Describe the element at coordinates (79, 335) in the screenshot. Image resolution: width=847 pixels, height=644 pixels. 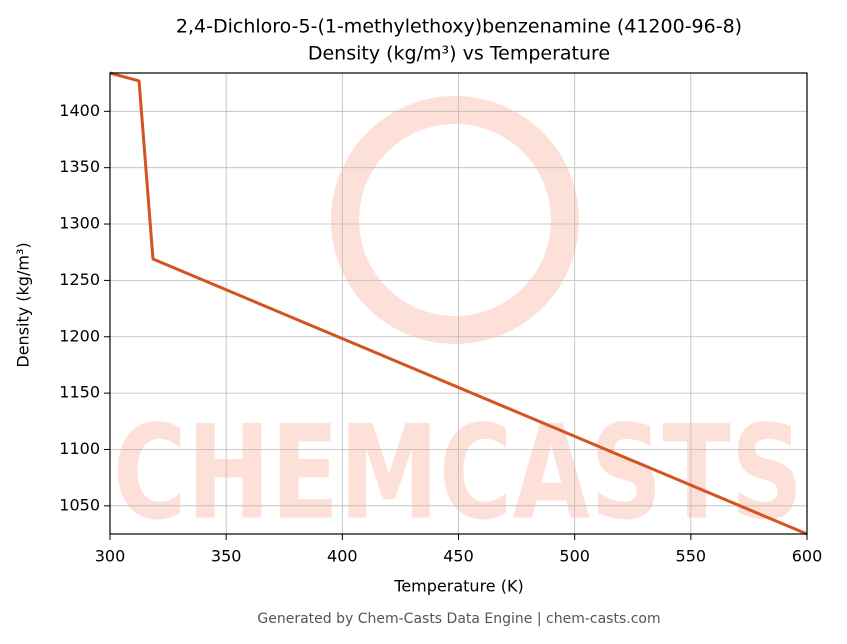
I see `y-tick-label: 1200` at that location.